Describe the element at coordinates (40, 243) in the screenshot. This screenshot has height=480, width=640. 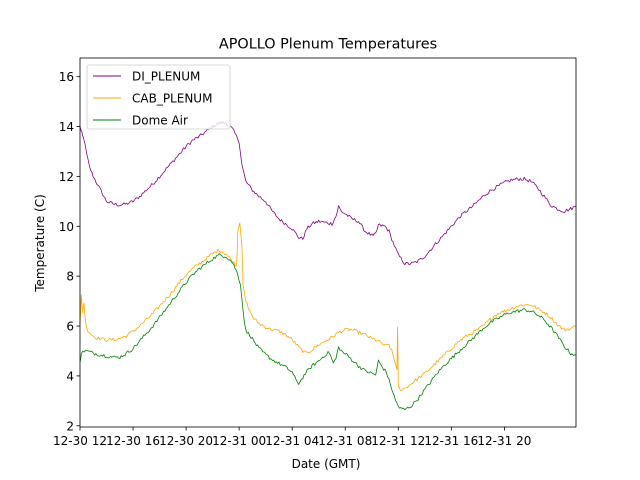
I see `y-axis-label: Temperature (C)` at that location.